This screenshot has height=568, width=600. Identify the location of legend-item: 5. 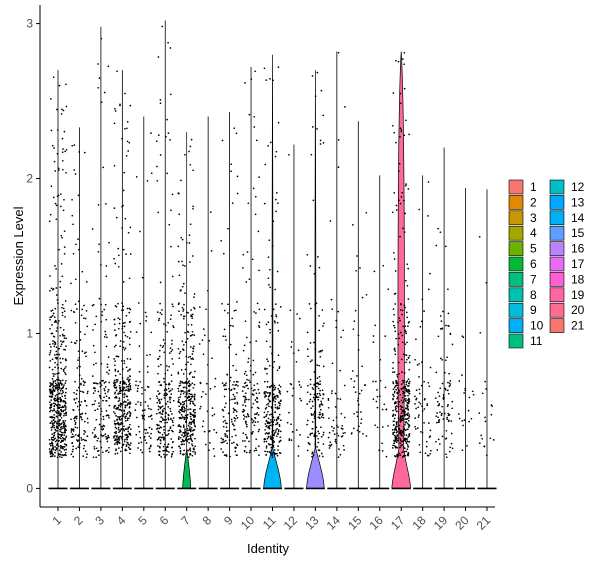
(522, 248).